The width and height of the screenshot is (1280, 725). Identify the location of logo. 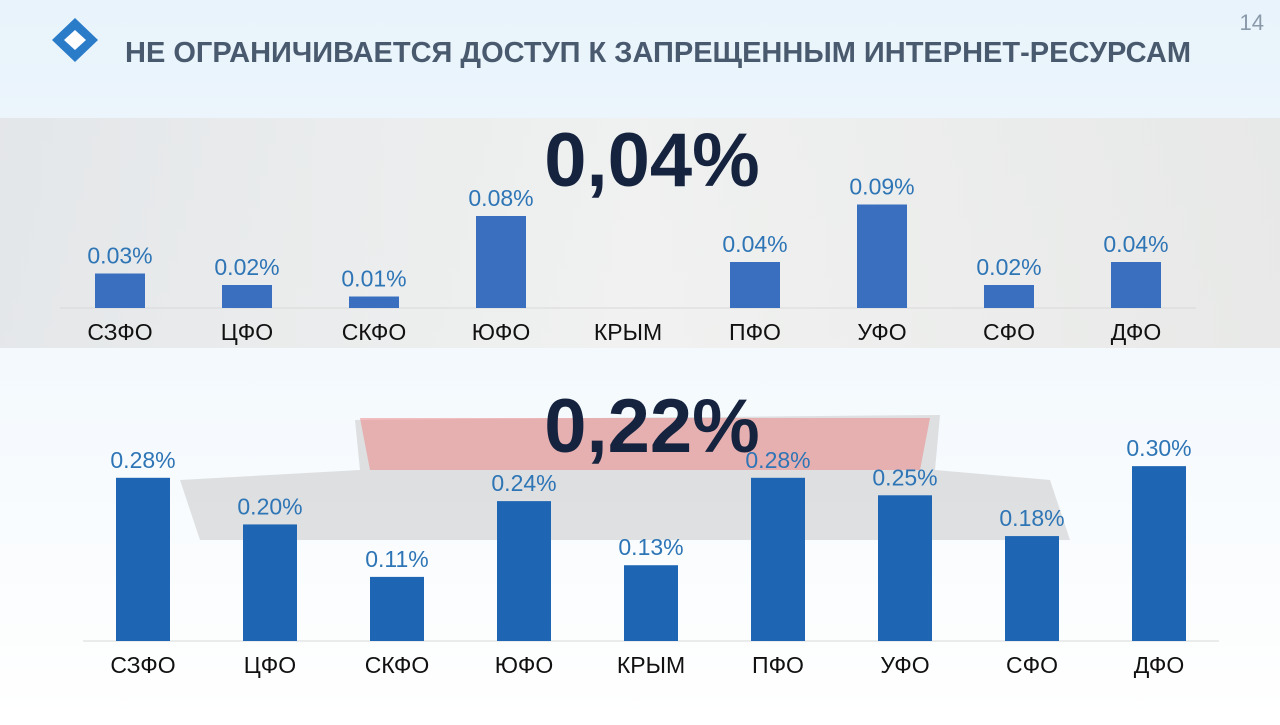
(75, 40).